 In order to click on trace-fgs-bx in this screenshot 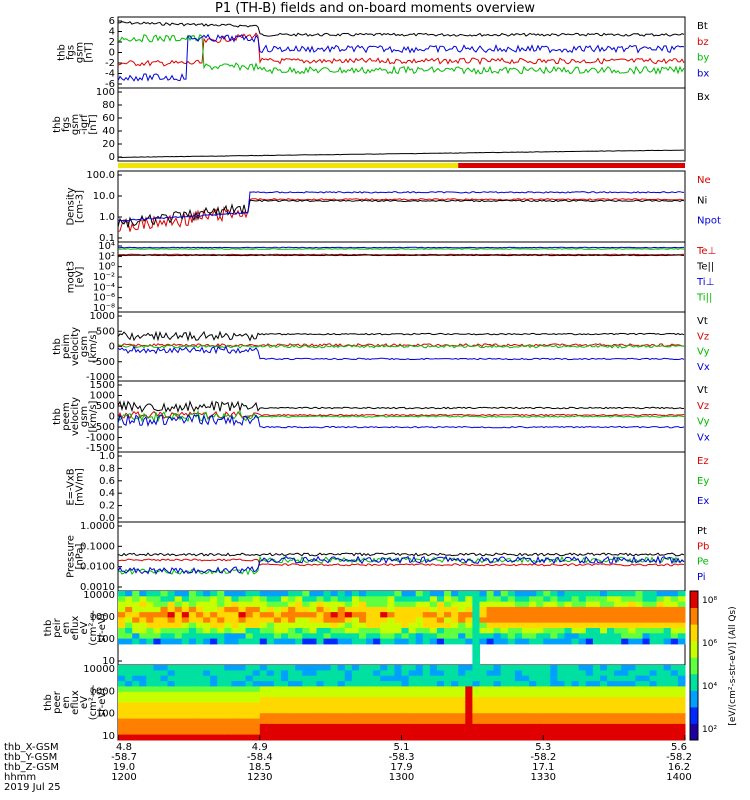, I will do `click(401, 57)`.